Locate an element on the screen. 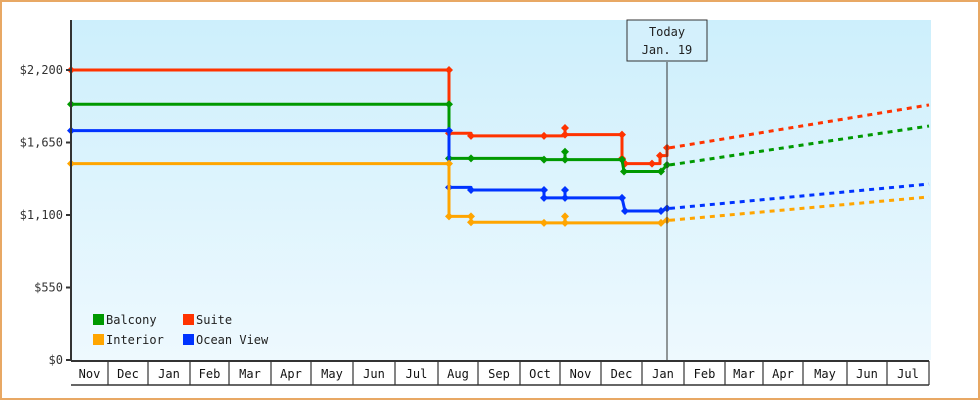 The image size is (980, 400). legend: Balcony Suite Interior Ocean View is located at coordinates (181, 330).